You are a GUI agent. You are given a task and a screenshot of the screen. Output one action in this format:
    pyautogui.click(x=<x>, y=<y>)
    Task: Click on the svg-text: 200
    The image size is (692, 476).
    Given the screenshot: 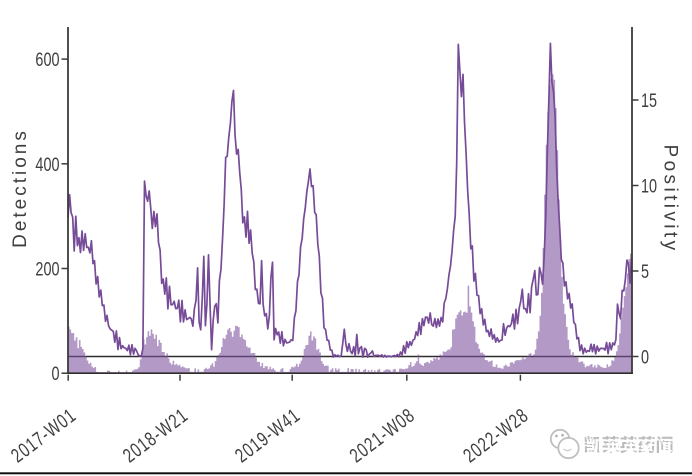 What is the action you would take?
    pyautogui.click(x=47, y=268)
    